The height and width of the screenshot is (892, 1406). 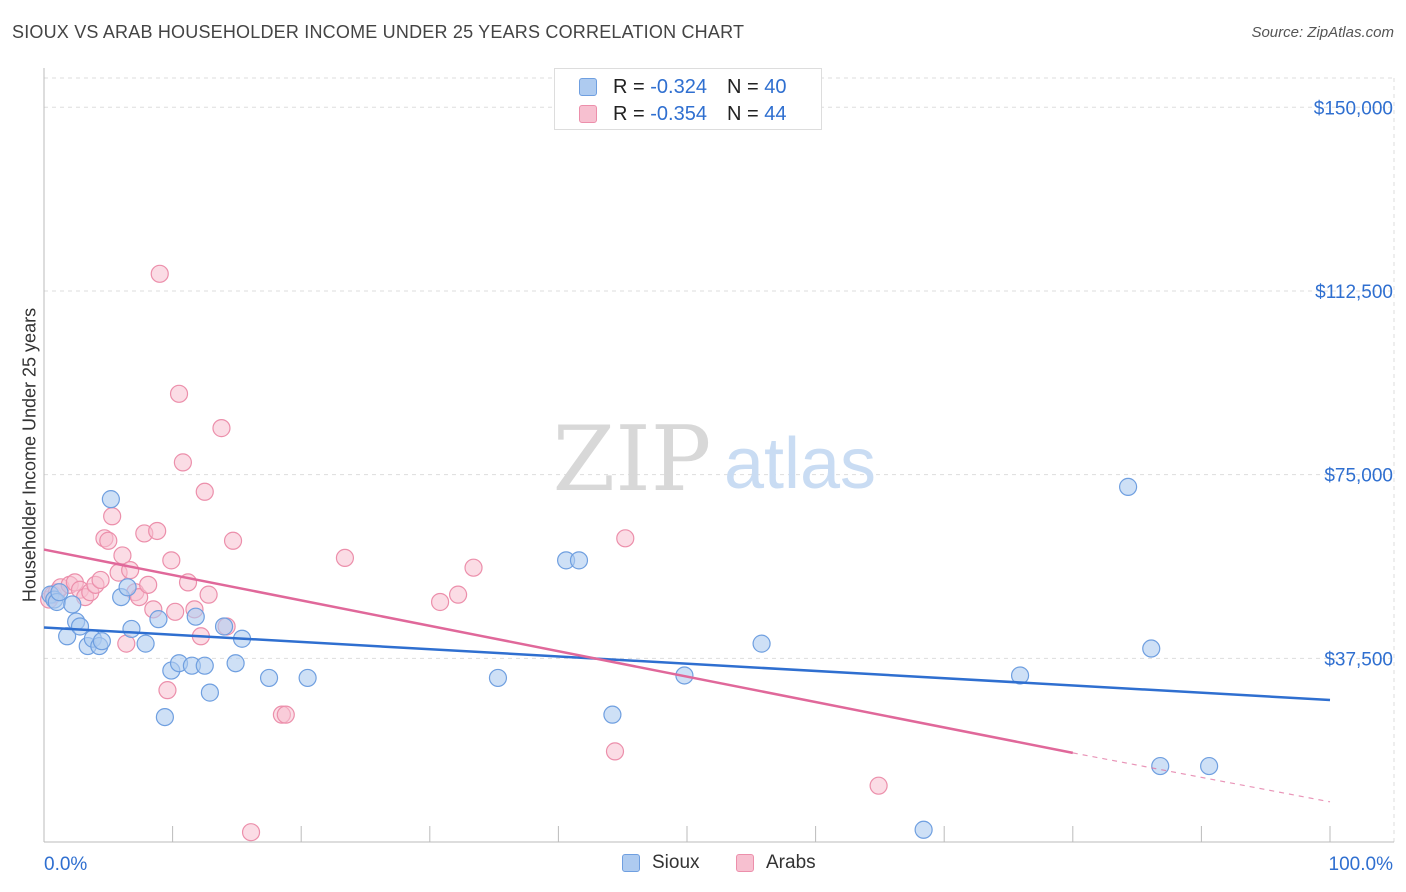 I want to click on x-tick-label-start: 0.0%, so click(x=65, y=864).